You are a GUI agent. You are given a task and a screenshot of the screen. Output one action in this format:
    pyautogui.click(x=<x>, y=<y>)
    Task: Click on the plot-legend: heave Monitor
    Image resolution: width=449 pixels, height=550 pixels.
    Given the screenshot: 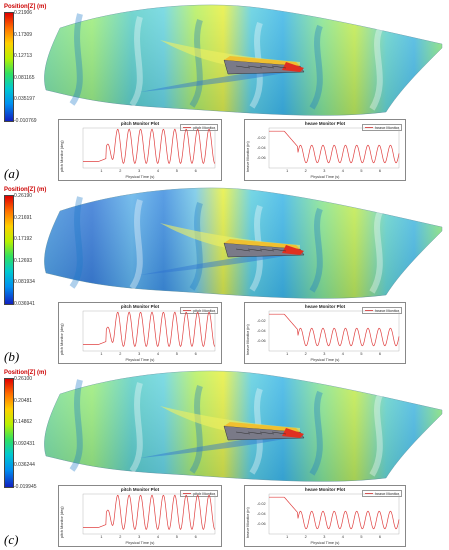 What is the action you would take?
    pyautogui.click(x=381, y=127)
    